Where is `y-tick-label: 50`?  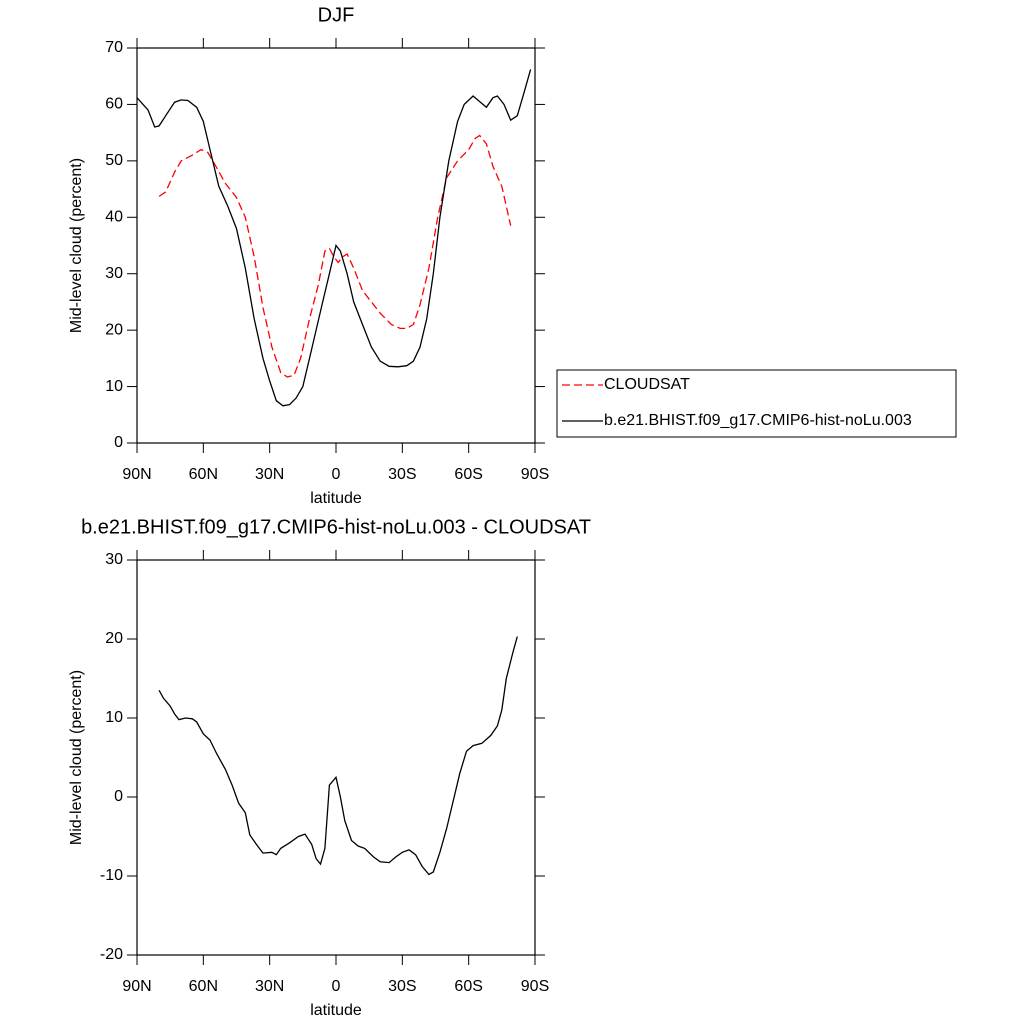
y-tick-label: 50 is located at coordinates (114, 160).